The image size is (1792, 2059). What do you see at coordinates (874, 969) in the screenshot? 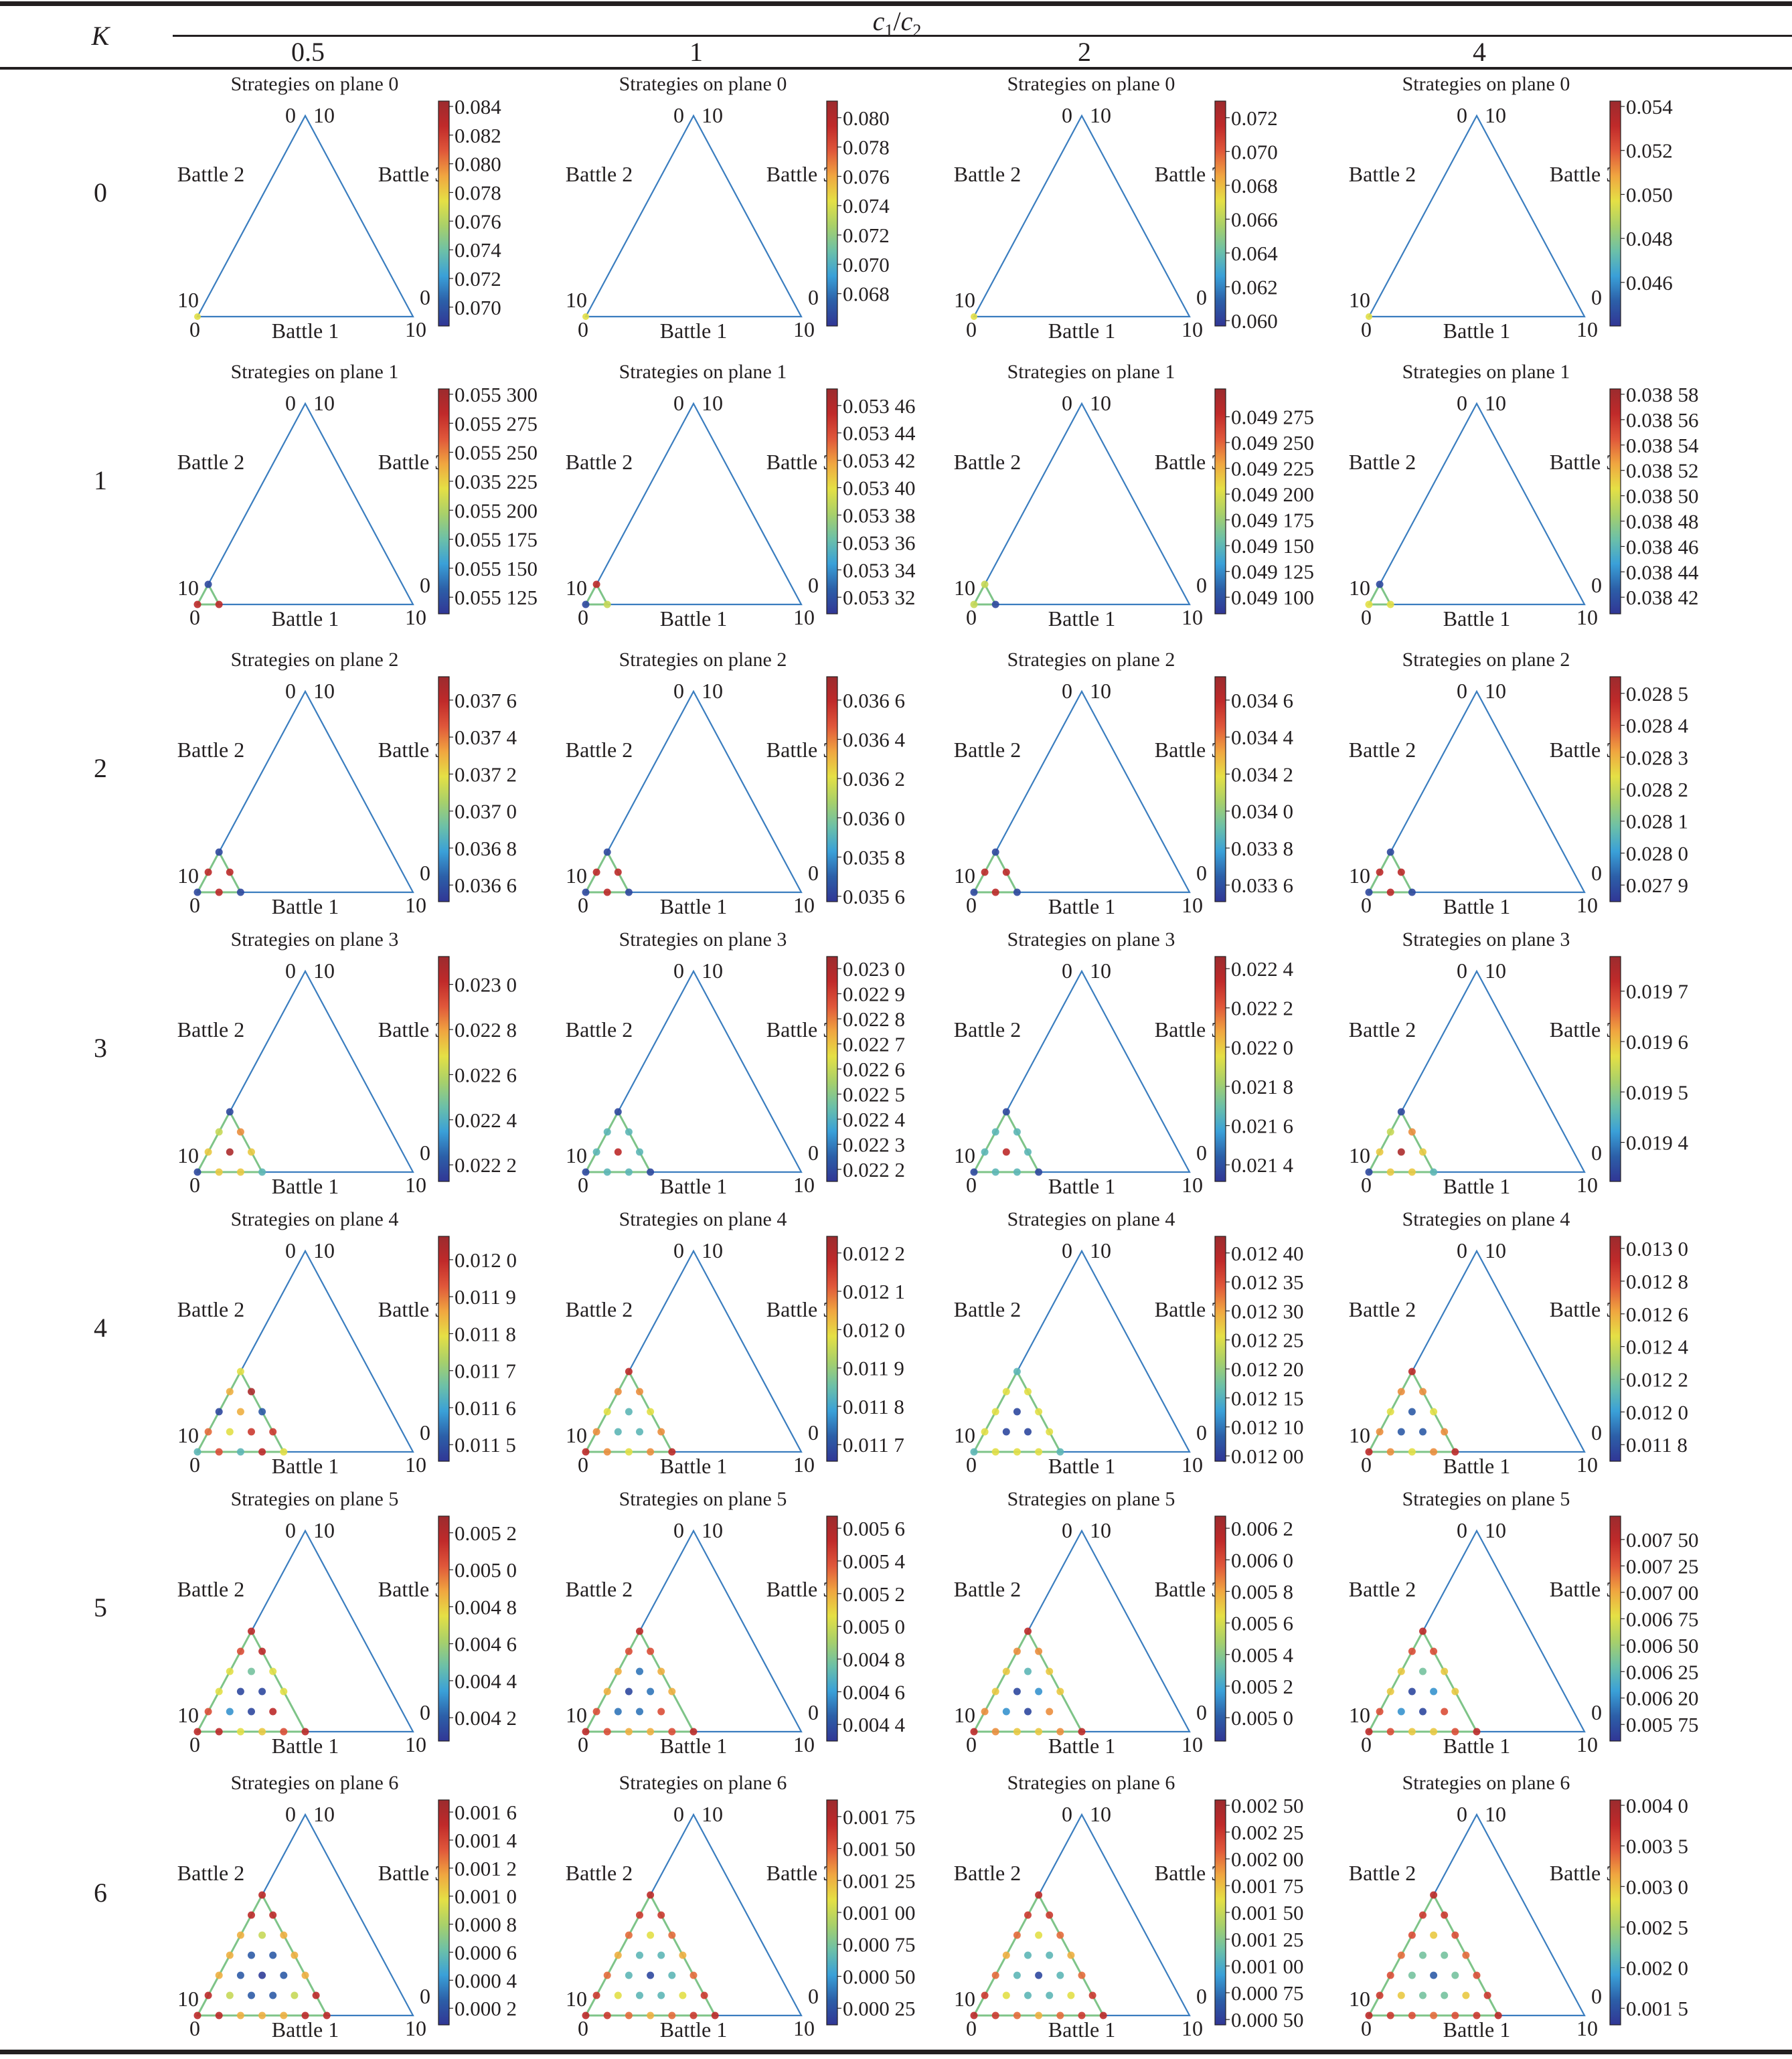
I see `colorbar-tick-label: 0.023 0` at bounding box center [874, 969].